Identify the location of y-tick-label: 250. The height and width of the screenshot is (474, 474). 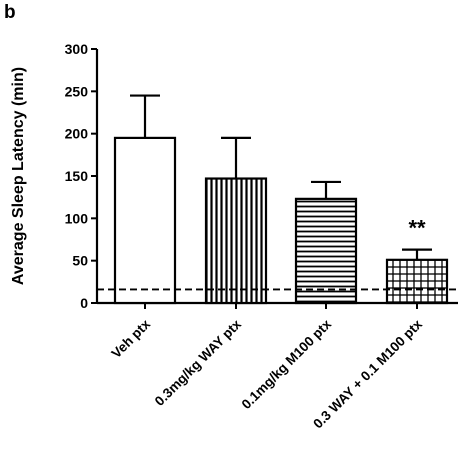
(77, 91).